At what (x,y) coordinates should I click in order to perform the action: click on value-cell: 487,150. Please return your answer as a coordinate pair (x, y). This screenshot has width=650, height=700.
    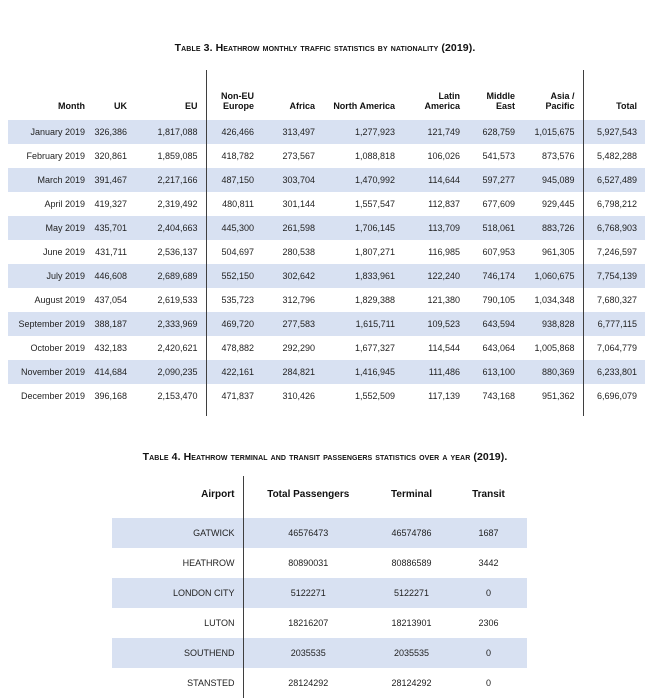
    Looking at the image, I should click on (233, 180).